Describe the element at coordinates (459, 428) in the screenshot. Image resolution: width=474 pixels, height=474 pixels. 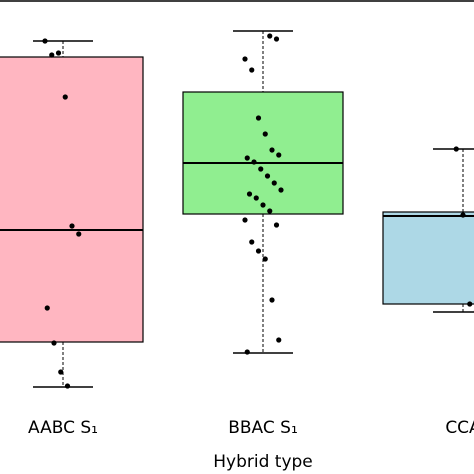
I see `x-tick-label: CCA` at that location.